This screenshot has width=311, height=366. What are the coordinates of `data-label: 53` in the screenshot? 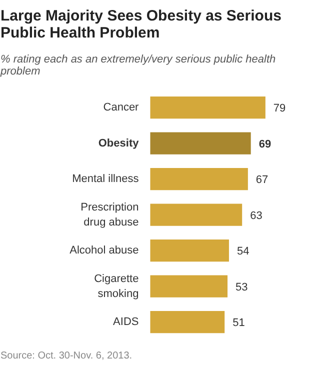 It's located at (242, 287).